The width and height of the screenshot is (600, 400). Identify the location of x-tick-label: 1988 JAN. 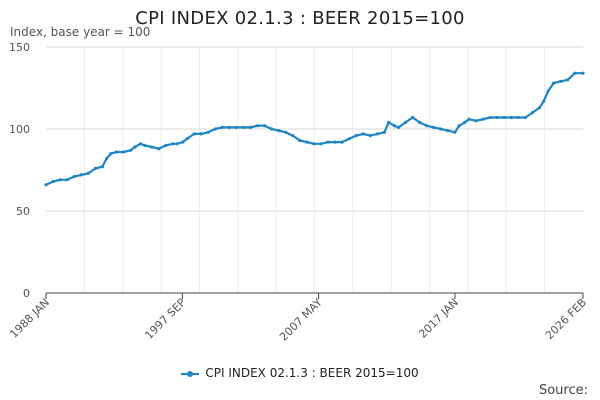
(29, 318).